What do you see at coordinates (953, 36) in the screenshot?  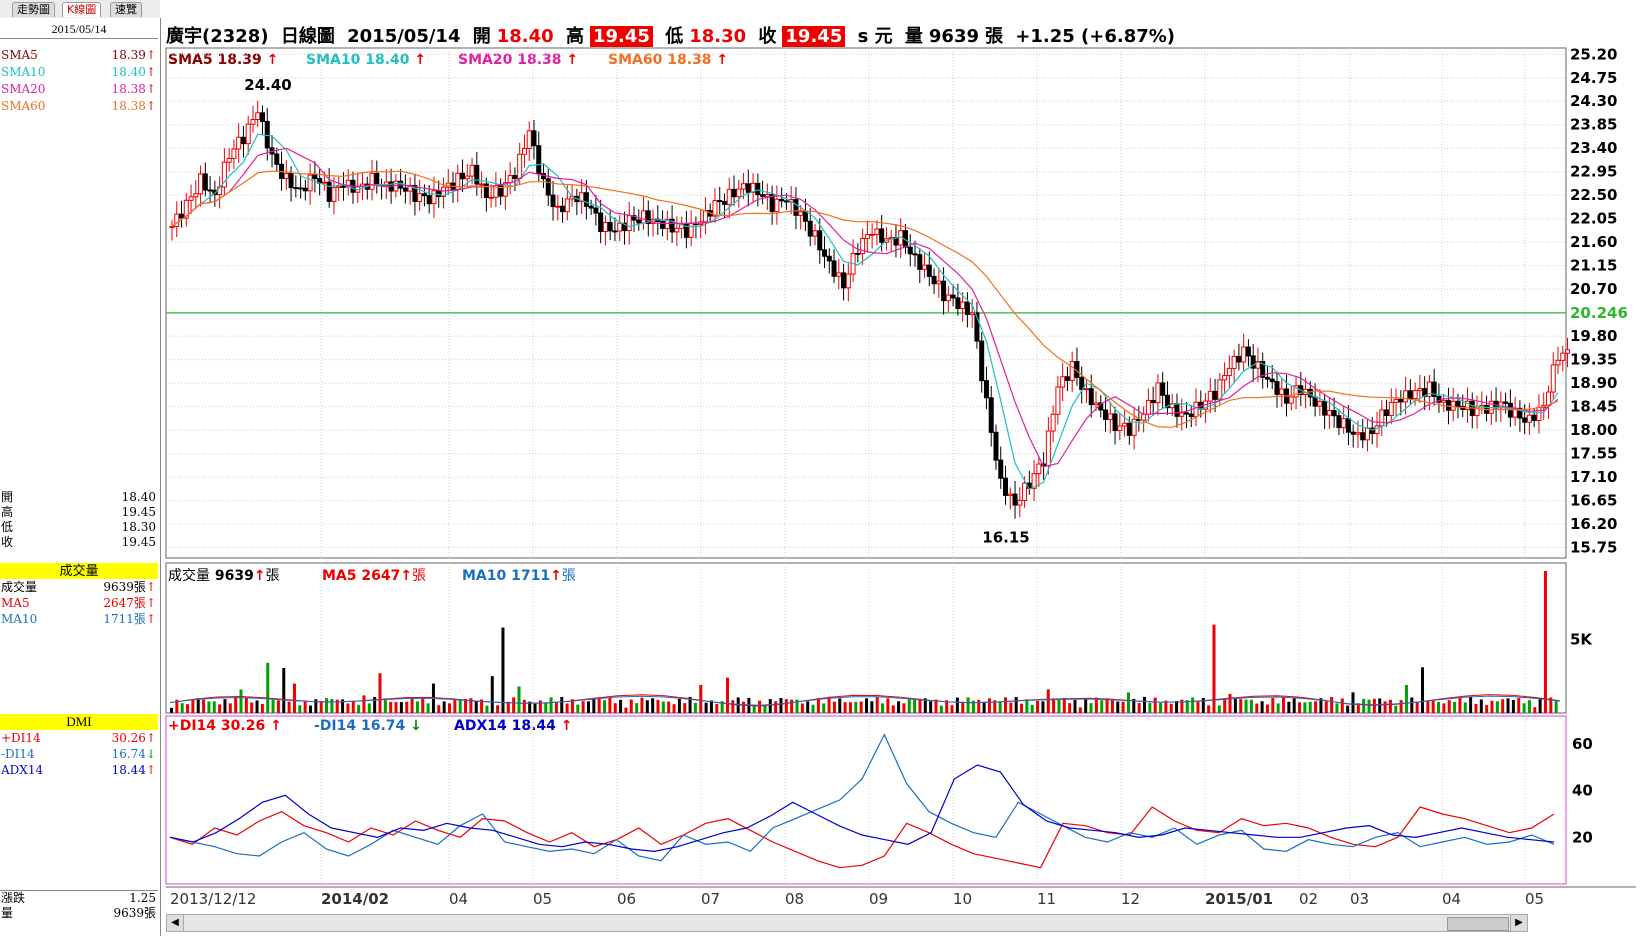 I see `header-volume: 9639` at bounding box center [953, 36].